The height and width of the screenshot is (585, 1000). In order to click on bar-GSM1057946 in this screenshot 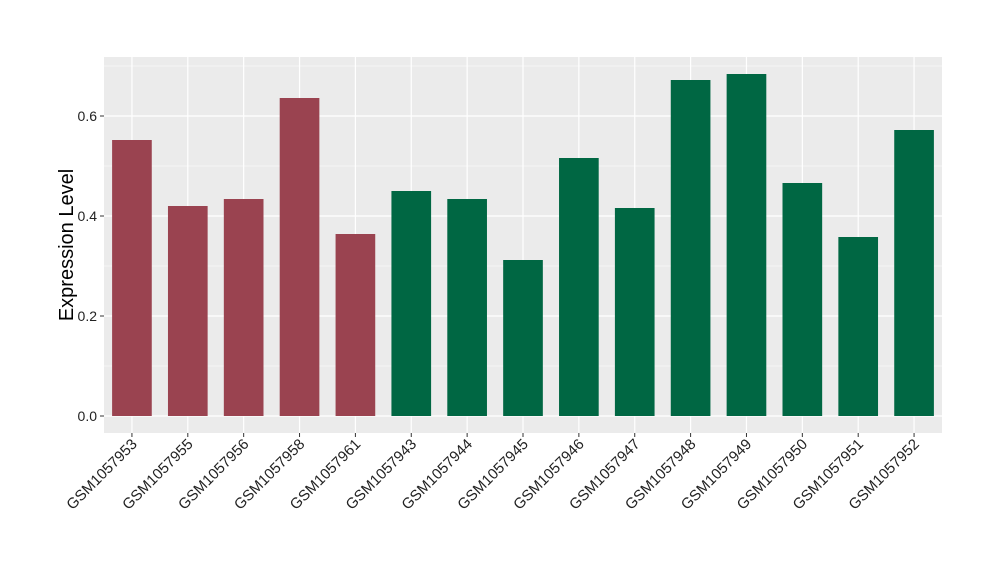, I will do `click(579, 287)`.